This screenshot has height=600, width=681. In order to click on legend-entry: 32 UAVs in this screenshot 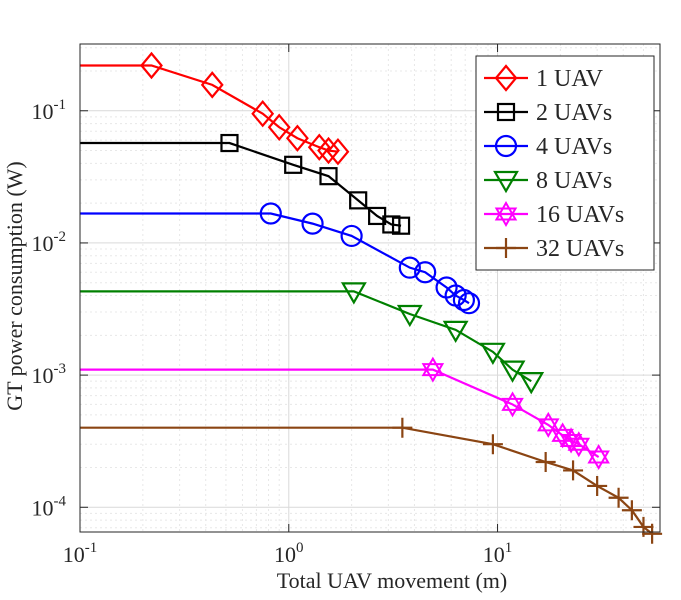, I will do `click(554, 249)`.